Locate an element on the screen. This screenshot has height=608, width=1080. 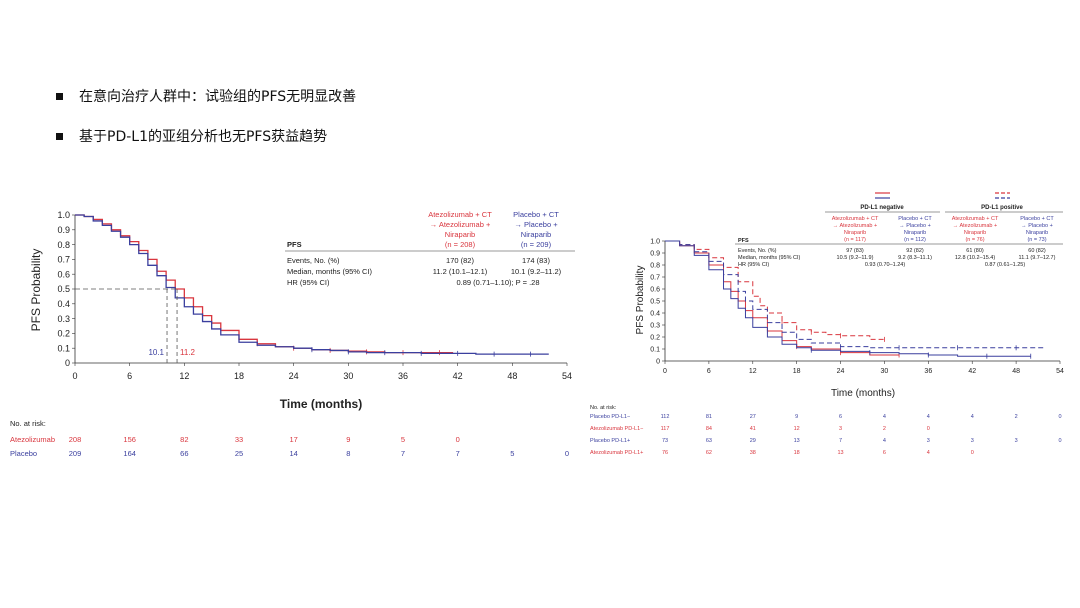
bullet-text: 基于PD-L1的亚组分析也无PFS获益趋势 is located at coordinates (203, 137).